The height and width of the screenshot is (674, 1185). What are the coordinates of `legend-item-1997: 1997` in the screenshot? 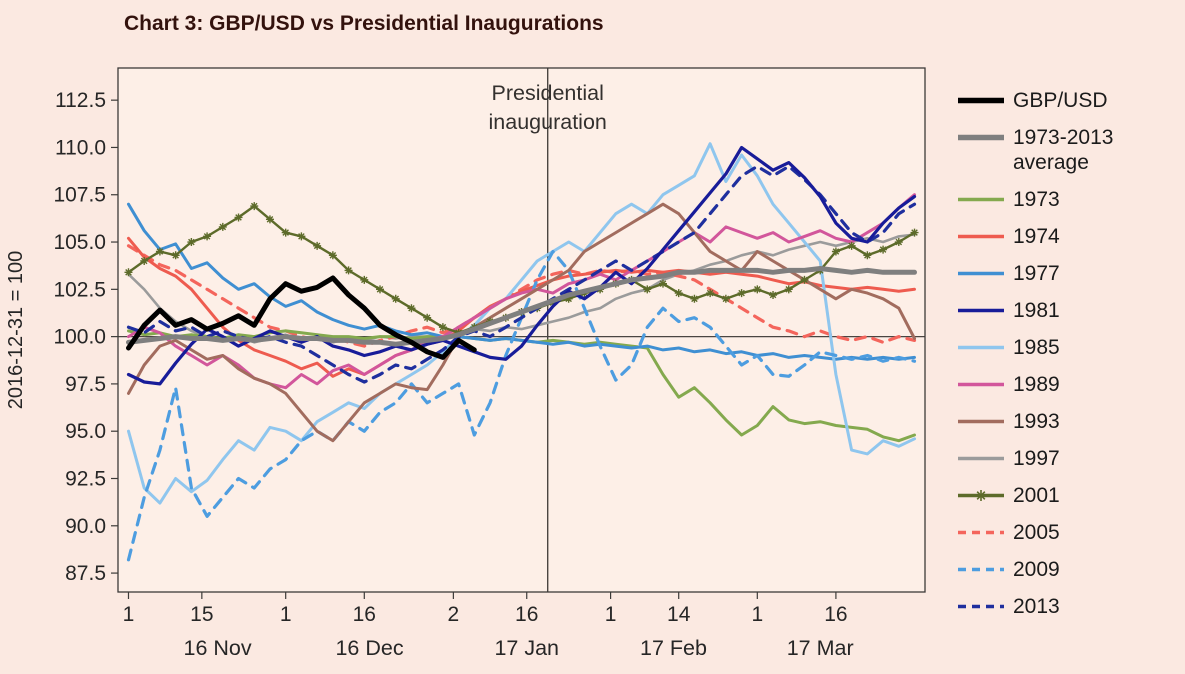 It's located at (1045, 458).